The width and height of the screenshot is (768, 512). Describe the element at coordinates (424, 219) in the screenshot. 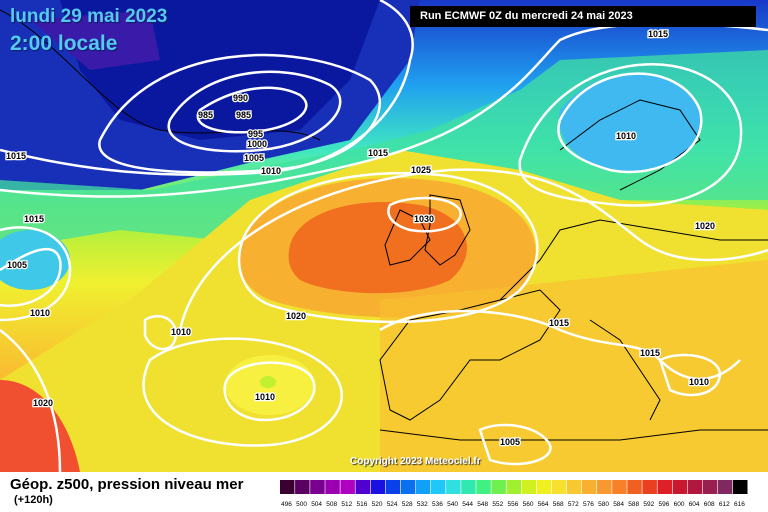

I see `pressure-label: 1030` at that location.